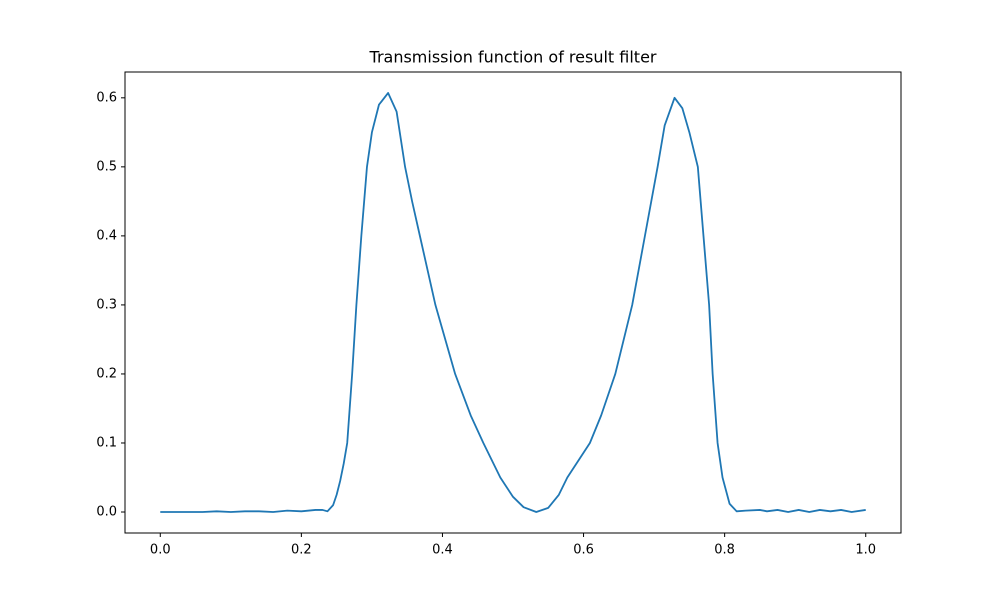  I want to click on y-tick-label: 0.6, so click(106, 97).